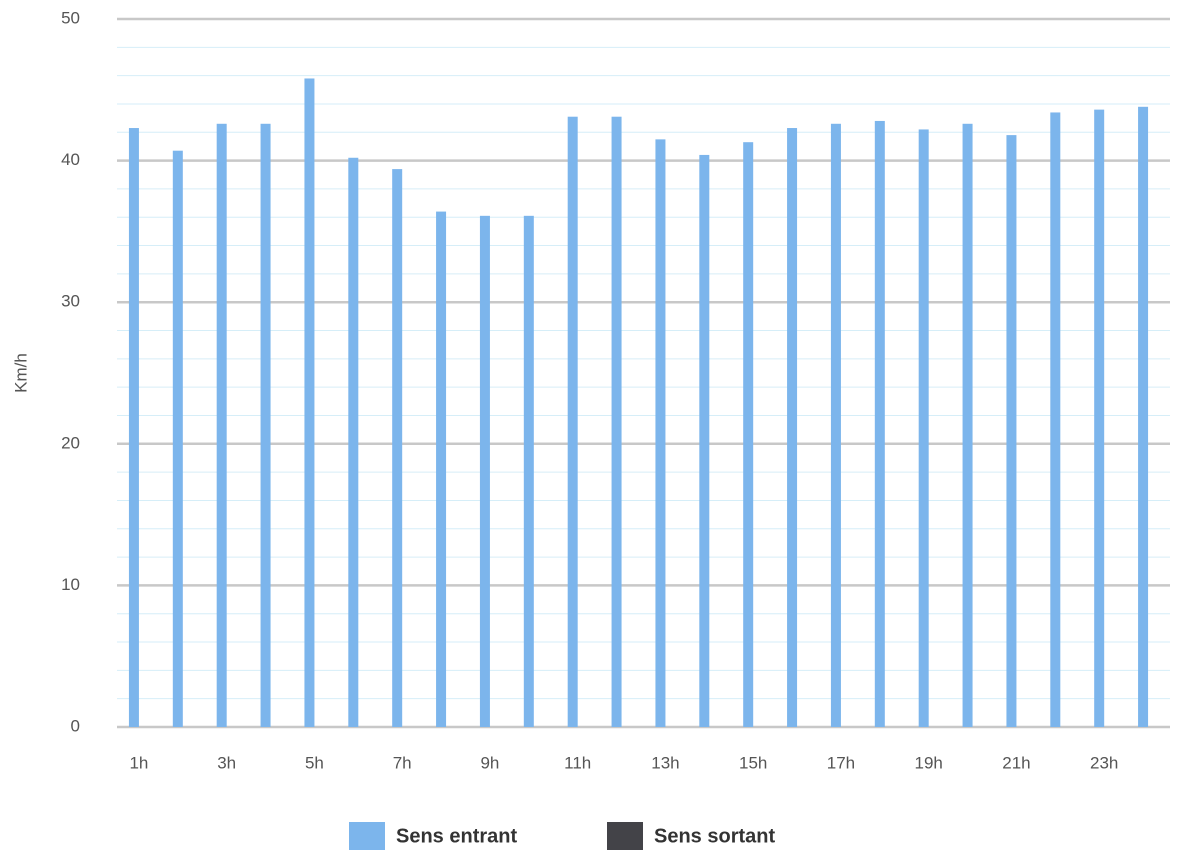 The image size is (1183, 855). What do you see at coordinates (75, 725) in the screenshot?
I see `y-tick-label: 0` at bounding box center [75, 725].